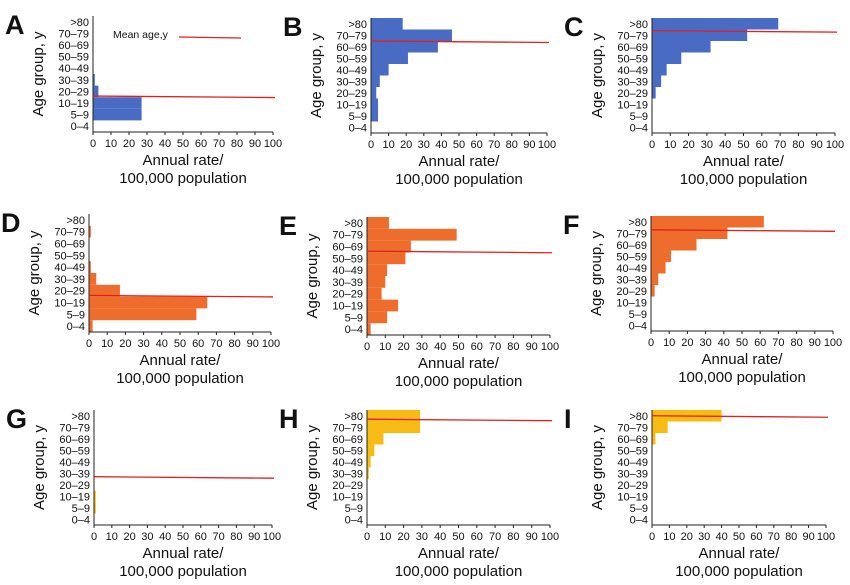 The width and height of the screenshot is (850, 585). What do you see at coordinates (631, 257) in the screenshot?
I see `category-tick-label: 50–59` at bounding box center [631, 257].